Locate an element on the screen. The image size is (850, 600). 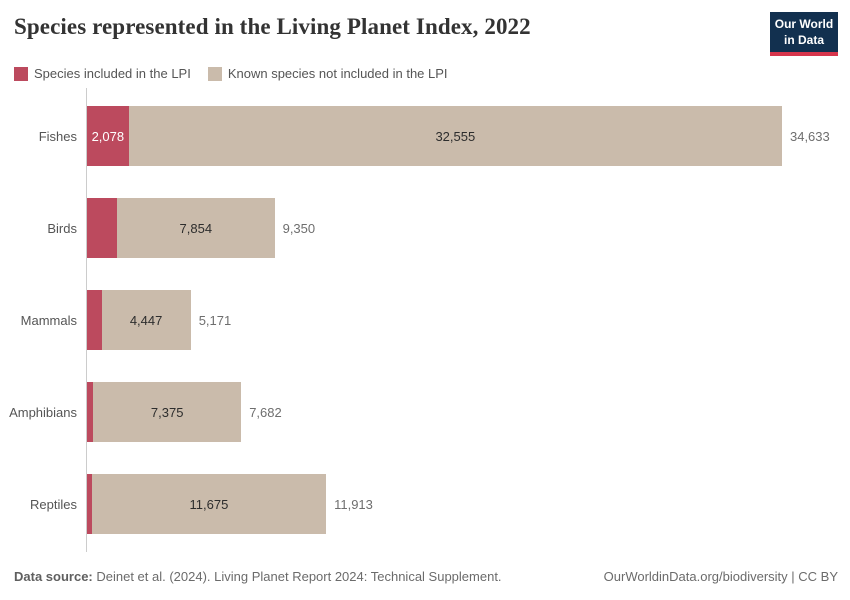
credit-note: OurWorldinData.org/biodiversity | CC BY is located at coordinates (721, 576).